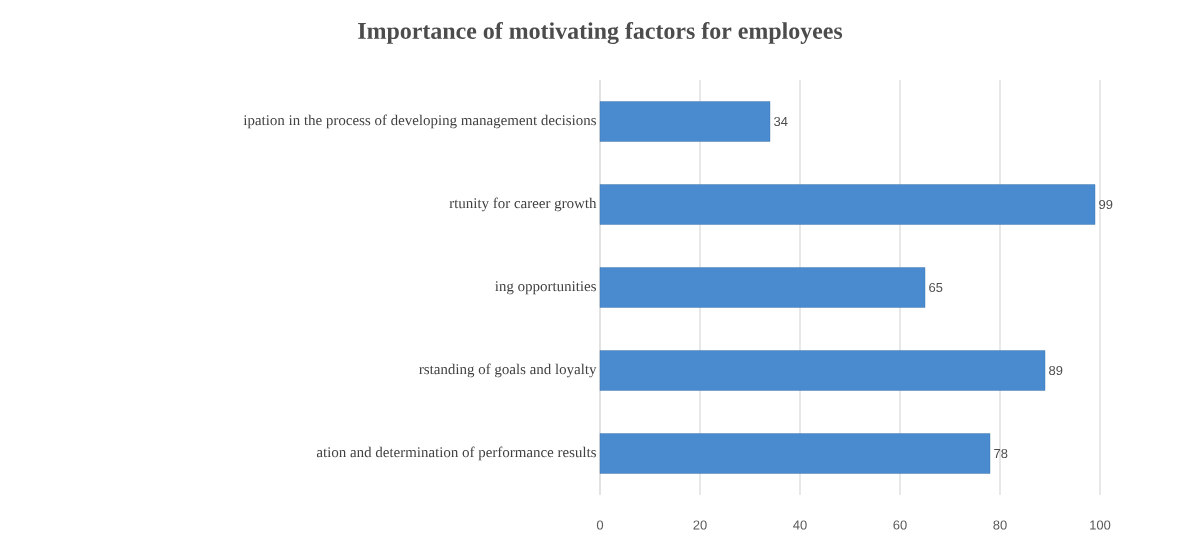 This screenshot has height=555, width=1189. What do you see at coordinates (1056, 370) in the screenshot?
I see `data-label: 89` at bounding box center [1056, 370].